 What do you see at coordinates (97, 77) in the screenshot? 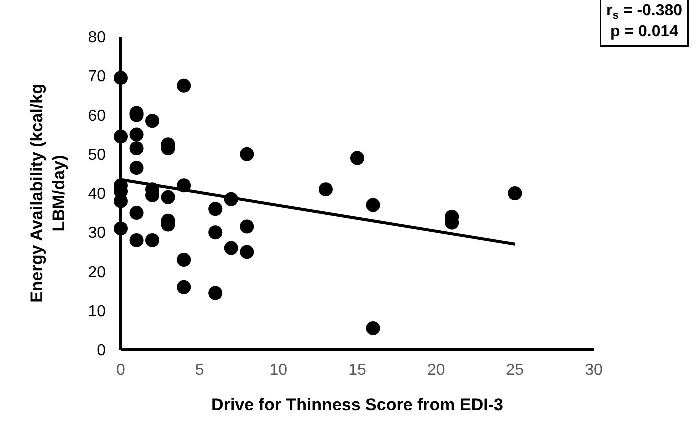
I see `y-tick-label: 70` at bounding box center [97, 77].